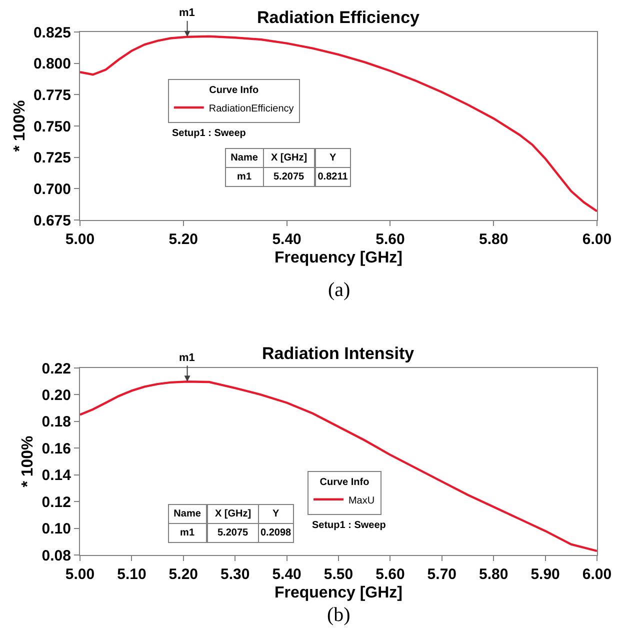 This screenshot has height=641, width=624. What do you see at coordinates (131, 574) in the screenshot?
I see `x-tick-label: 5.10` at bounding box center [131, 574].